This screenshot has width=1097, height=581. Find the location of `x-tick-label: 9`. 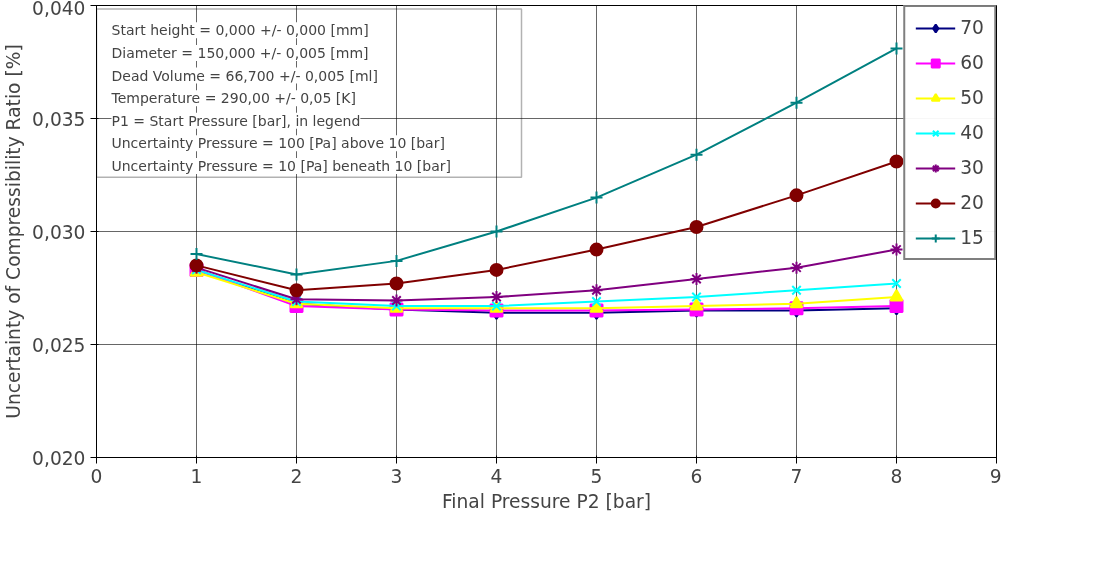

x-tick-label: 9 is located at coordinates (995, 476).